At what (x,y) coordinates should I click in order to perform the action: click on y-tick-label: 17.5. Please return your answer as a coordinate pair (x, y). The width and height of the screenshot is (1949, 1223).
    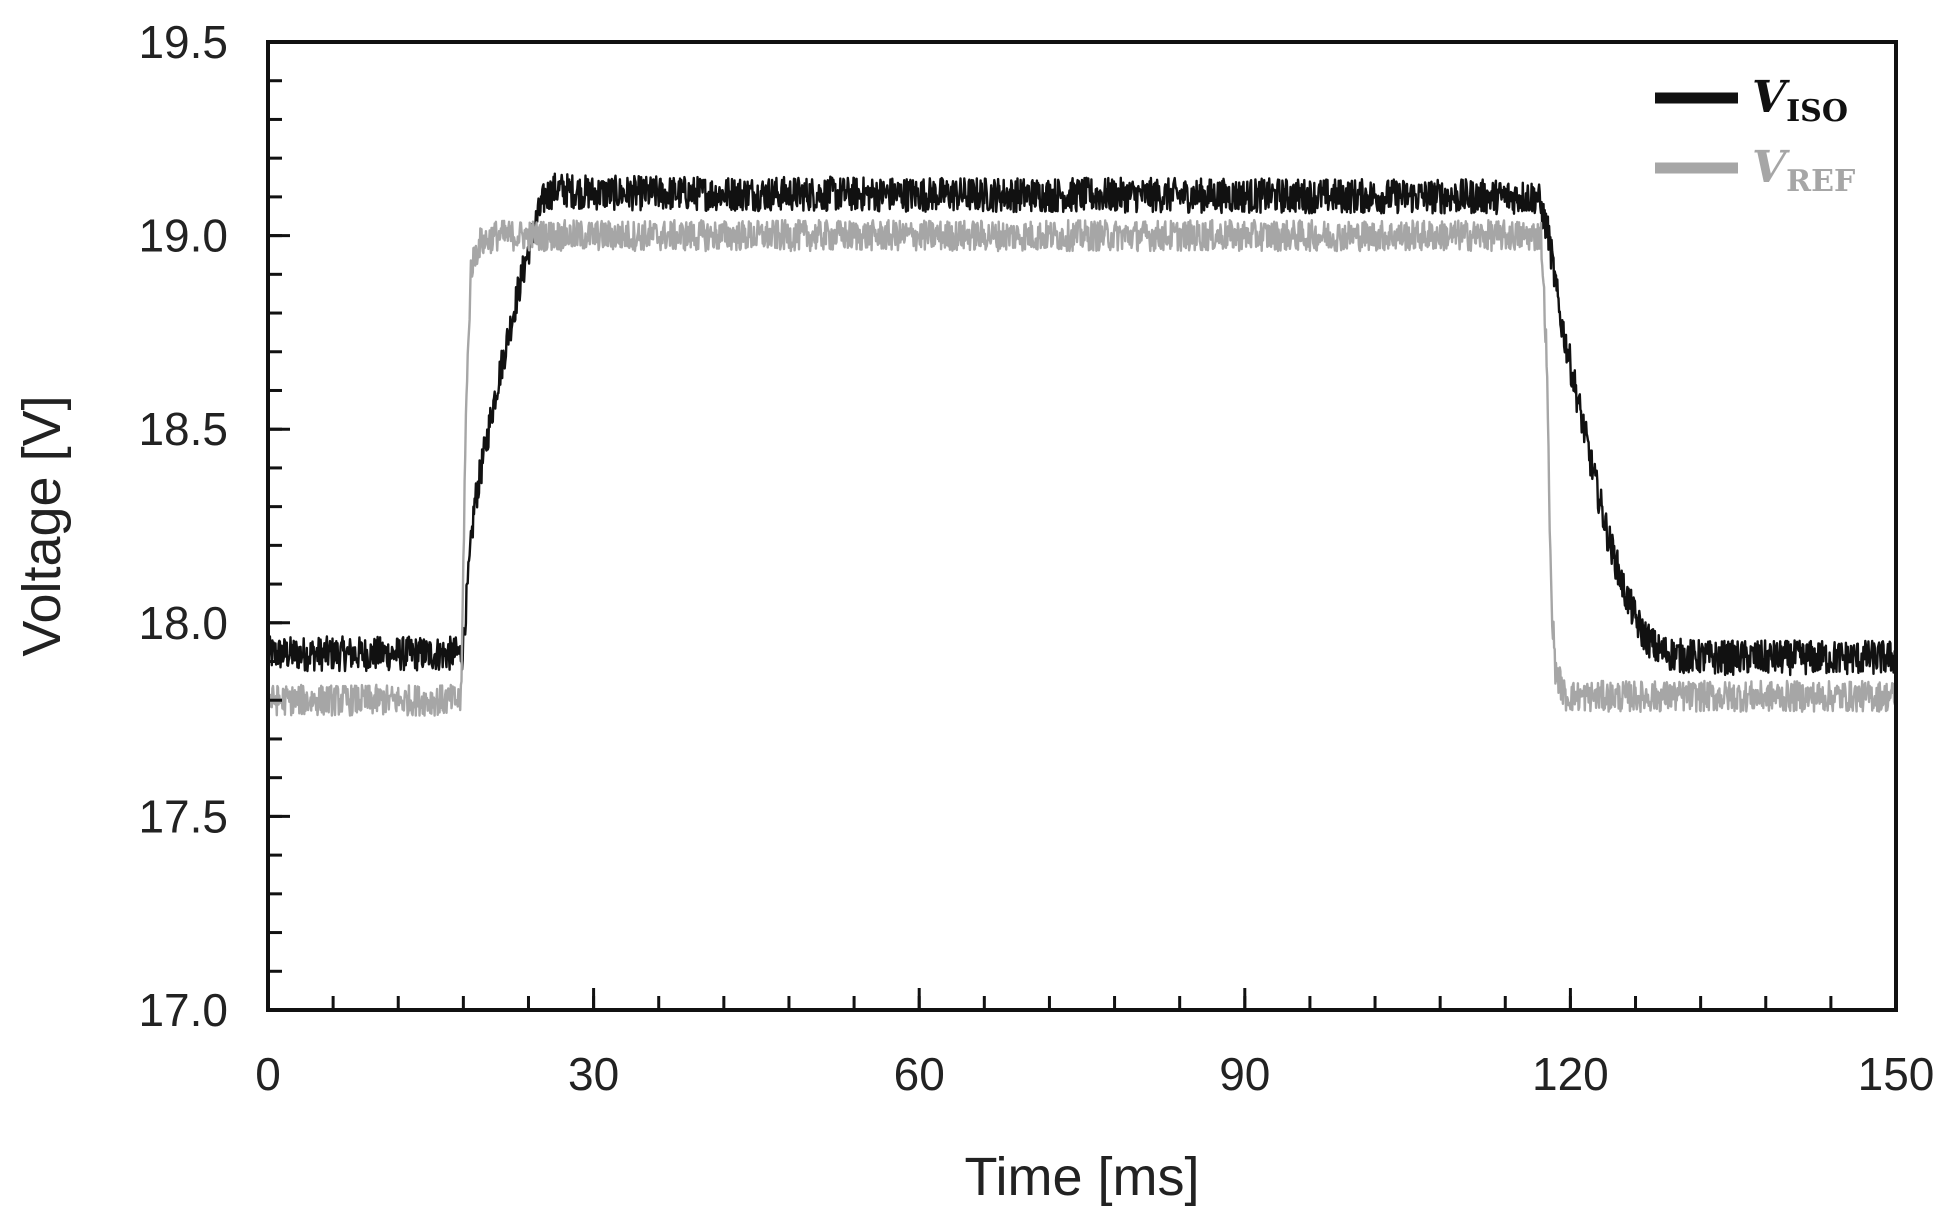
    Looking at the image, I should click on (183, 816).